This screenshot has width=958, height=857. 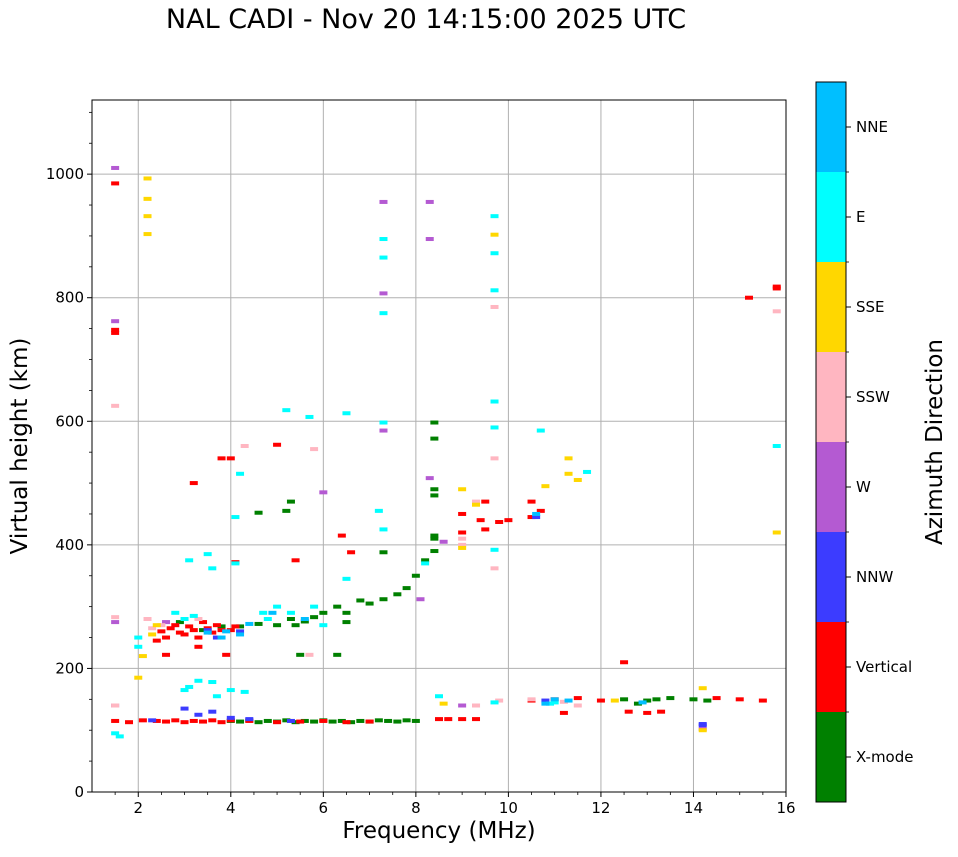 I want to click on colorbar-tick-label: W, so click(x=863, y=487).